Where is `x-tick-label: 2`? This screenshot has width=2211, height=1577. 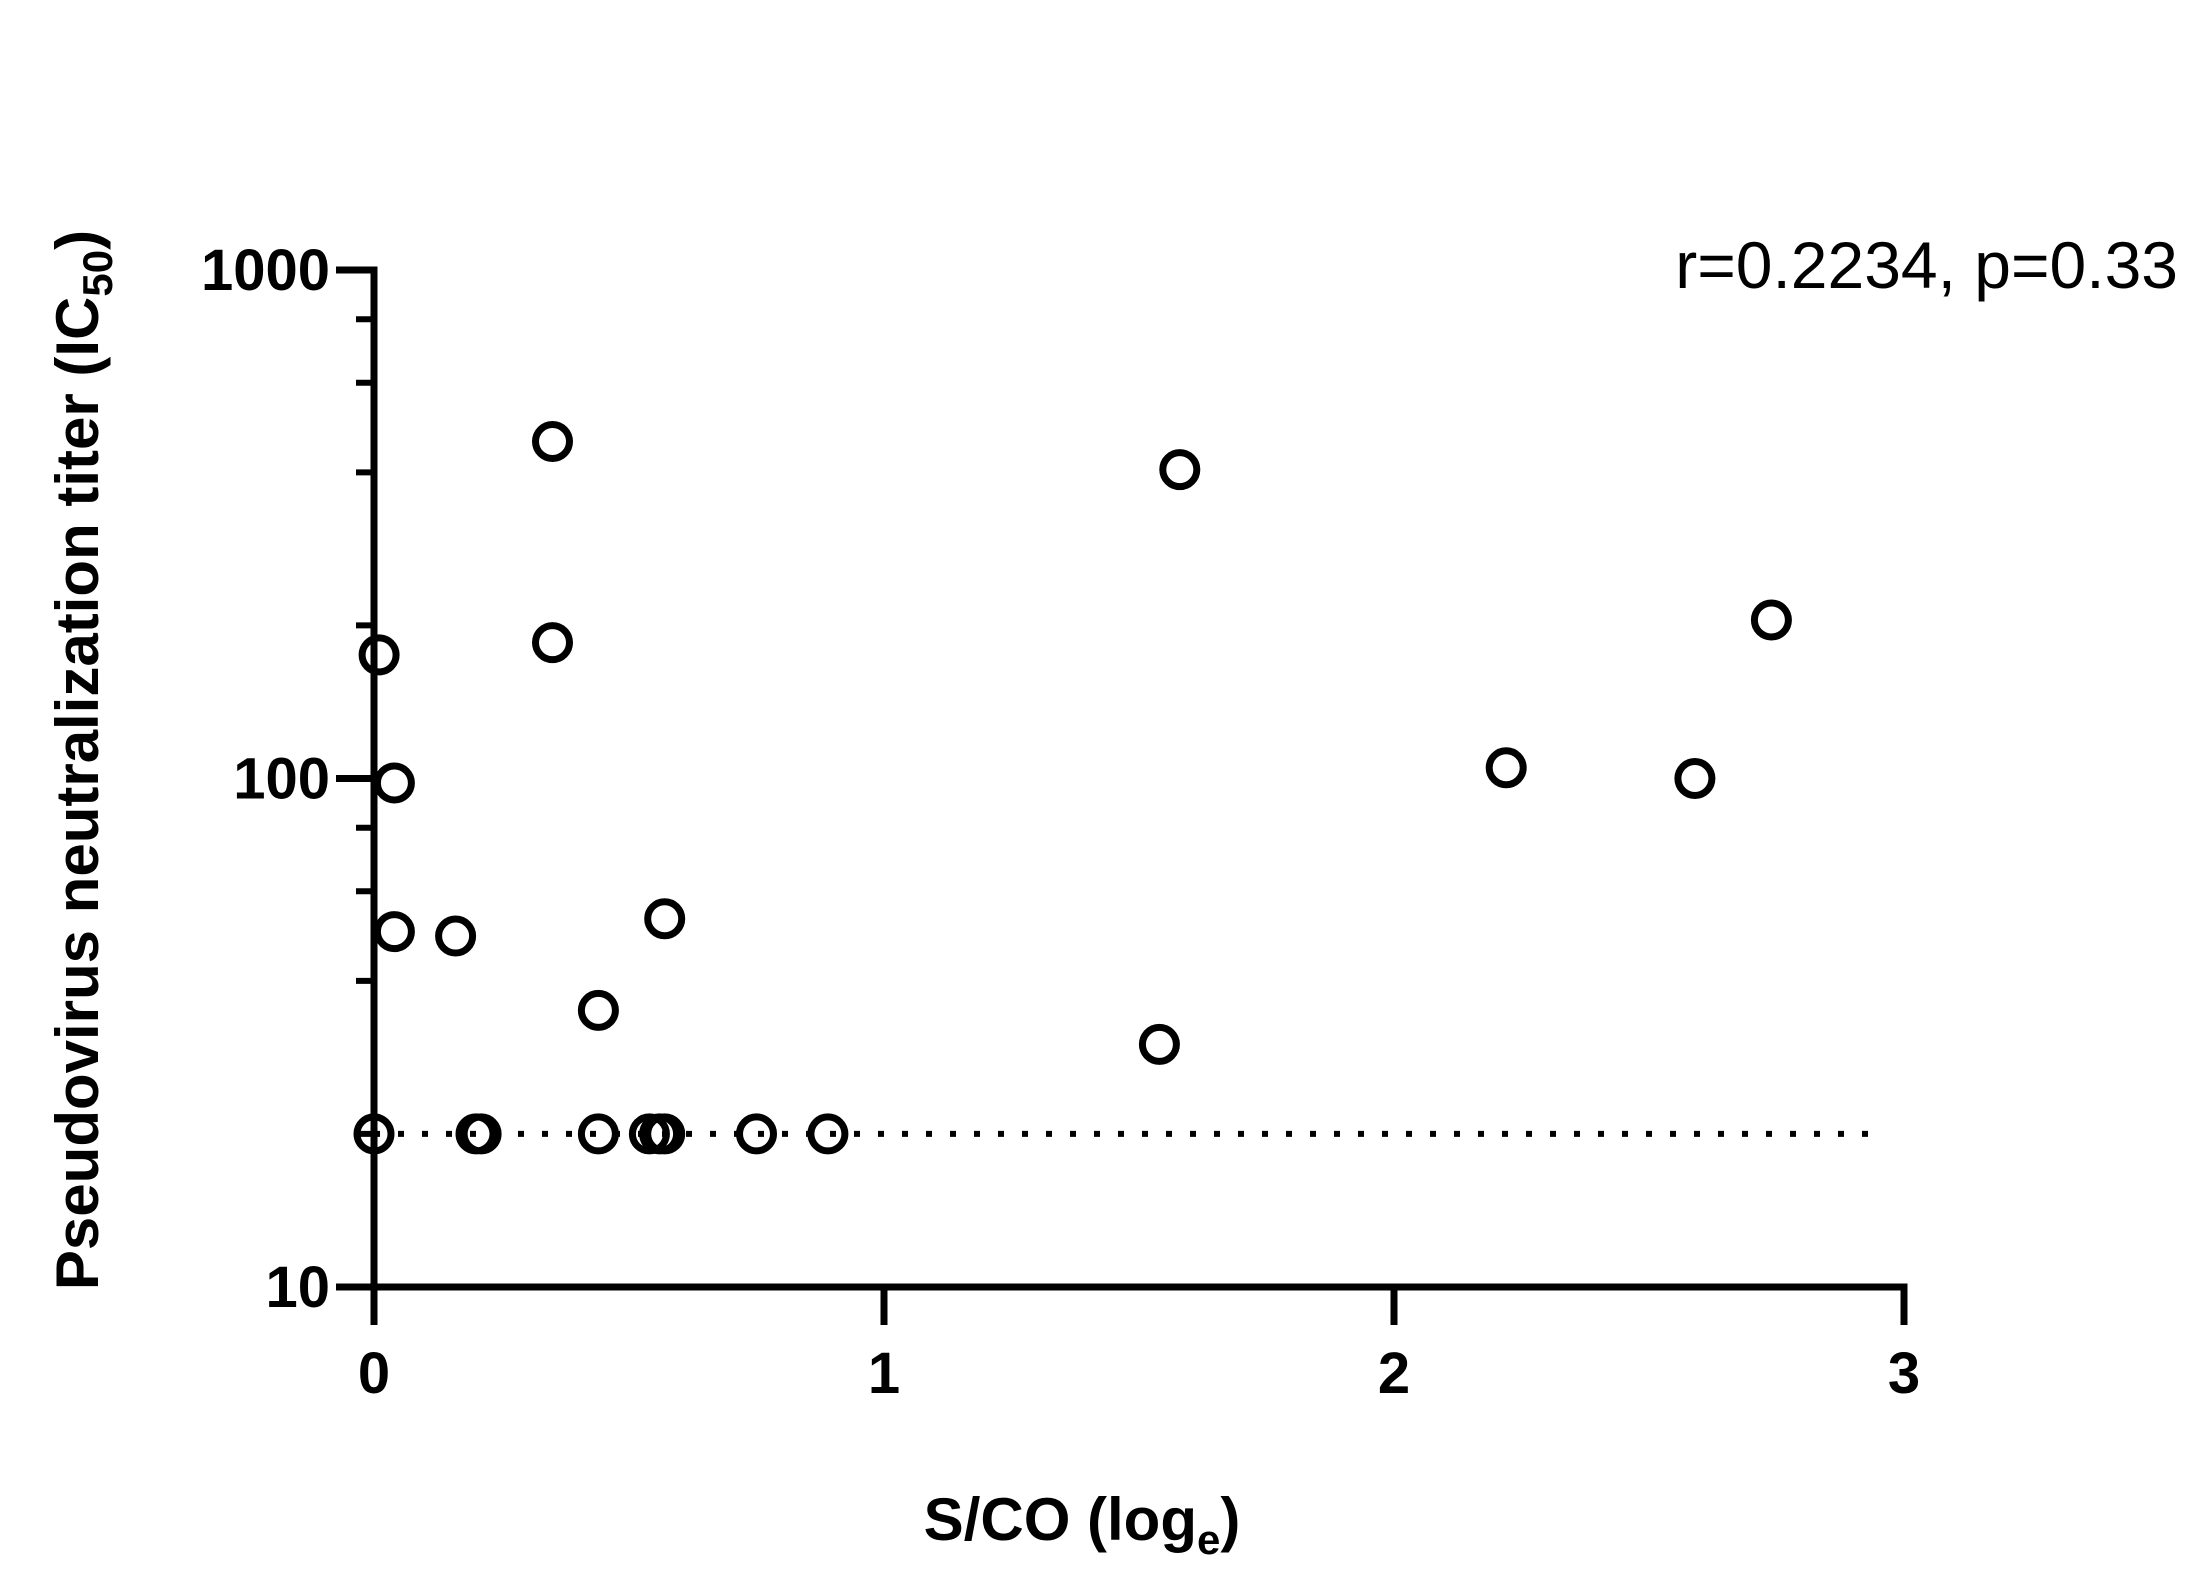
x-tick-label: 2 is located at coordinates (1394, 1373).